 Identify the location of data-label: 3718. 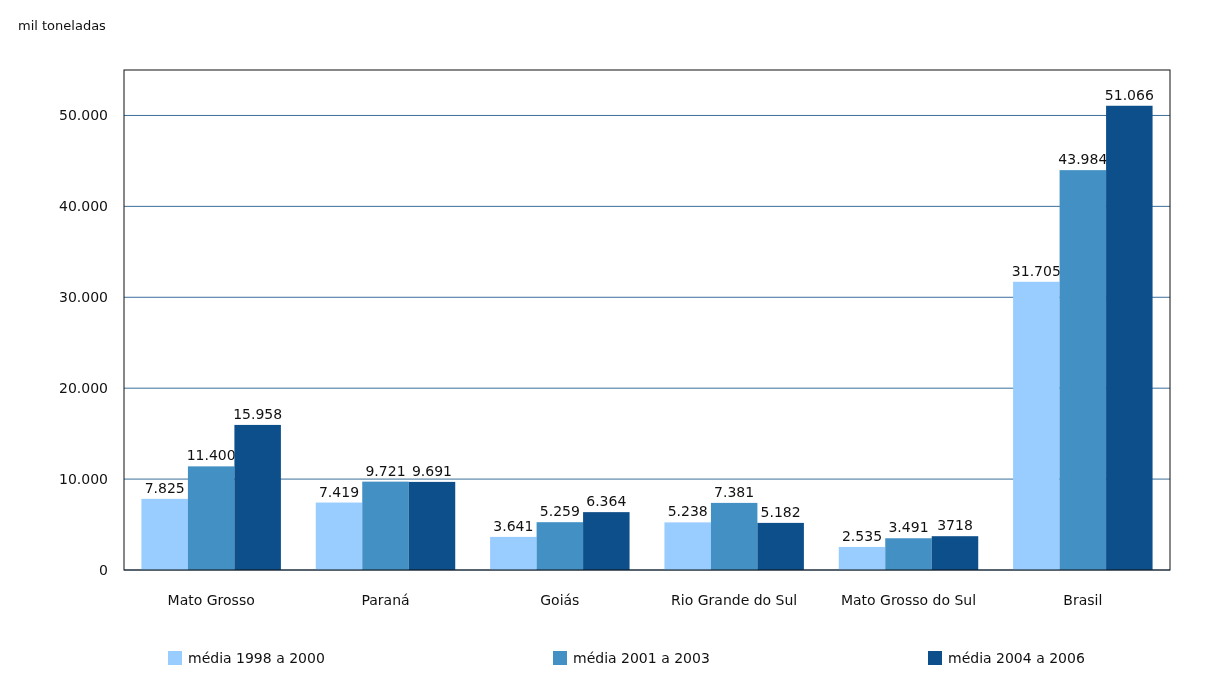
(955, 525).